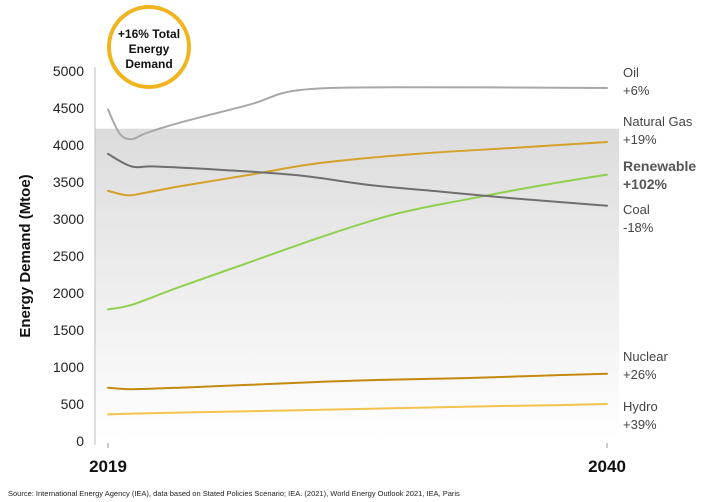  I want to click on series-name-oil: Oil, so click(631, 72).